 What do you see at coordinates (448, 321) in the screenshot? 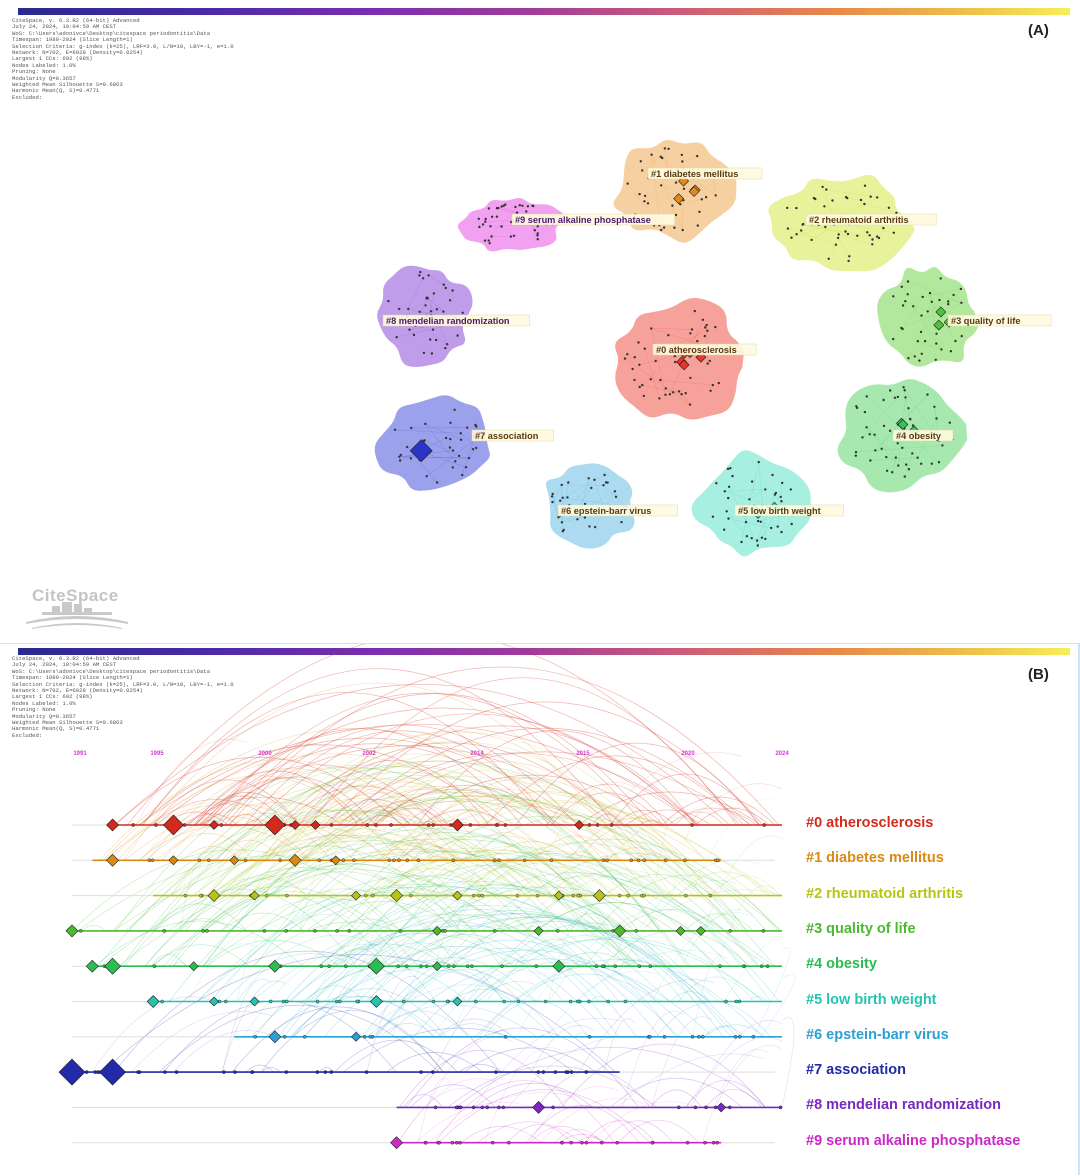
I see `cluster-label: #8 mendelian randomization` at bounding box center [448, 321].